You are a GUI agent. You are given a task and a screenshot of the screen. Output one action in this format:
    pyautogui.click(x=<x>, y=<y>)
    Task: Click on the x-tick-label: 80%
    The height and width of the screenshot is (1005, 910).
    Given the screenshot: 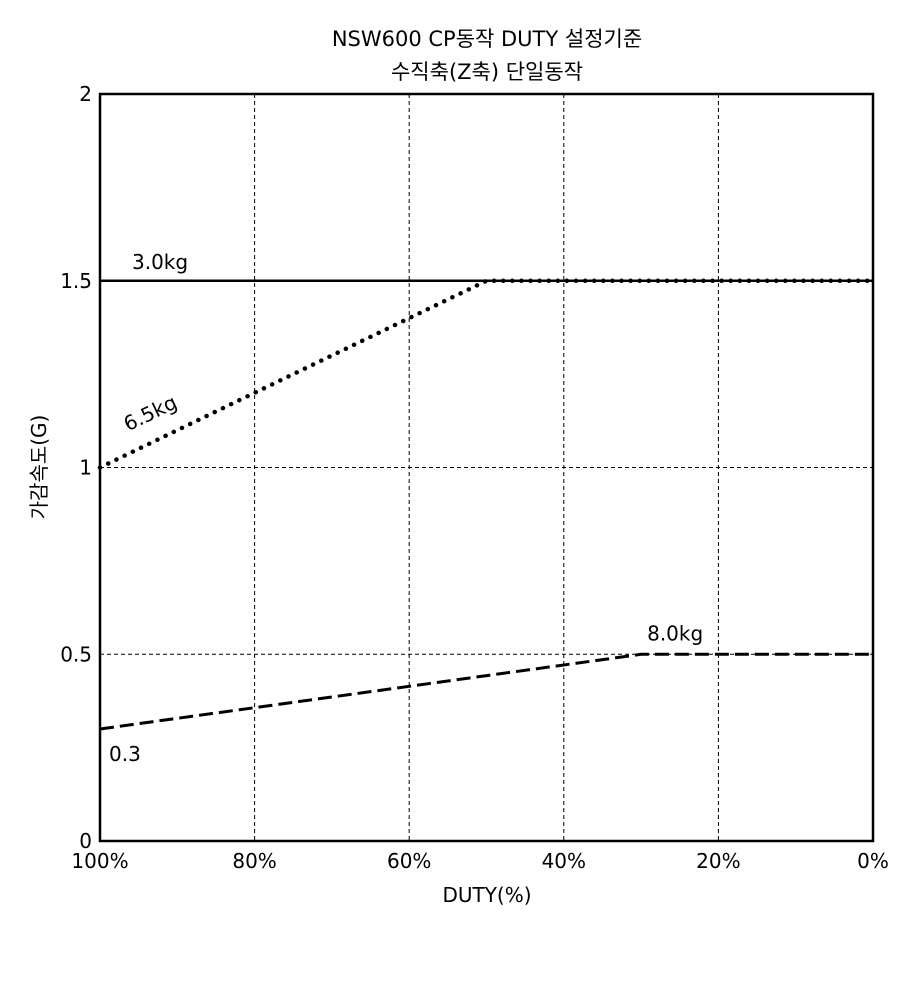 What is the action you would take?
    pyautogui.click(x=254, y=861)
    